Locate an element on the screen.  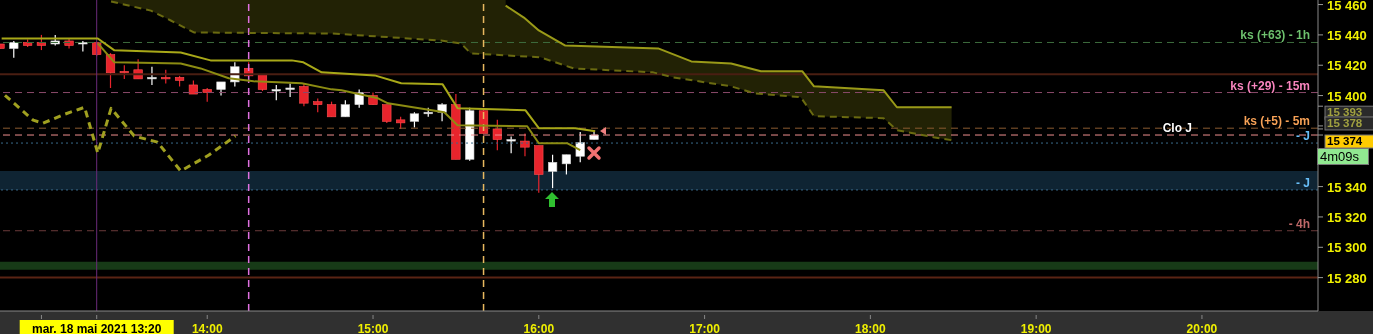
y-tick-label: 15 420 is located at coordinates (1347, 66).